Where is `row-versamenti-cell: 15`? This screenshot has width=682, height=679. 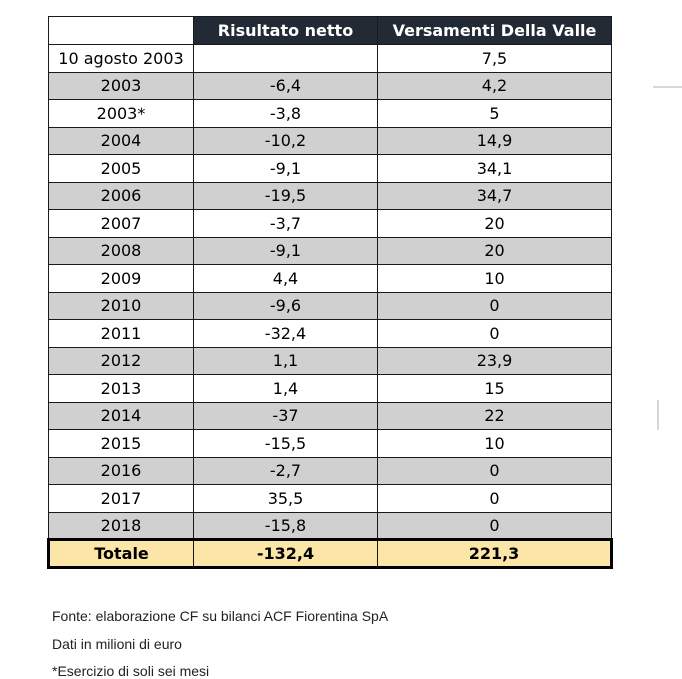
row-versamenti-cell: 15 is located at coordinates (494, 388).